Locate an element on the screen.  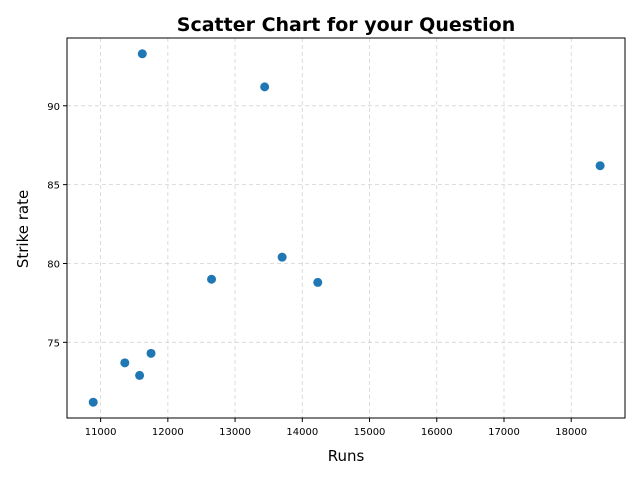
y-tick-label: 90 is located at coordinates (53, 107).